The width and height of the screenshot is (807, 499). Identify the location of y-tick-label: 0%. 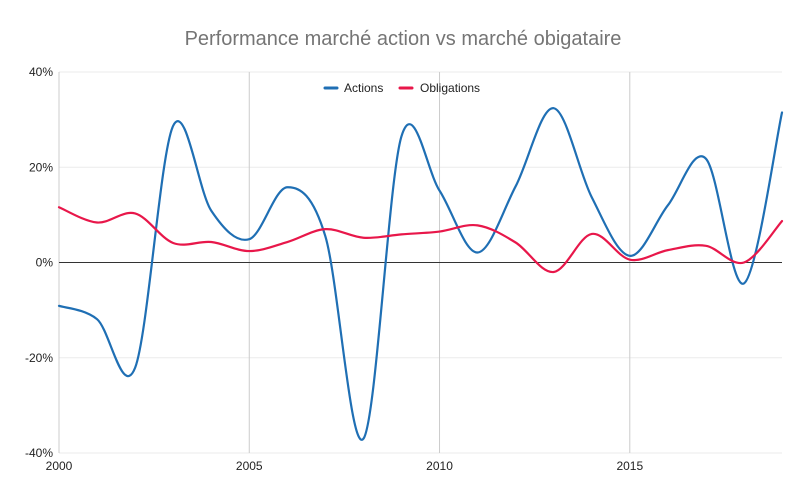
(45, 263).